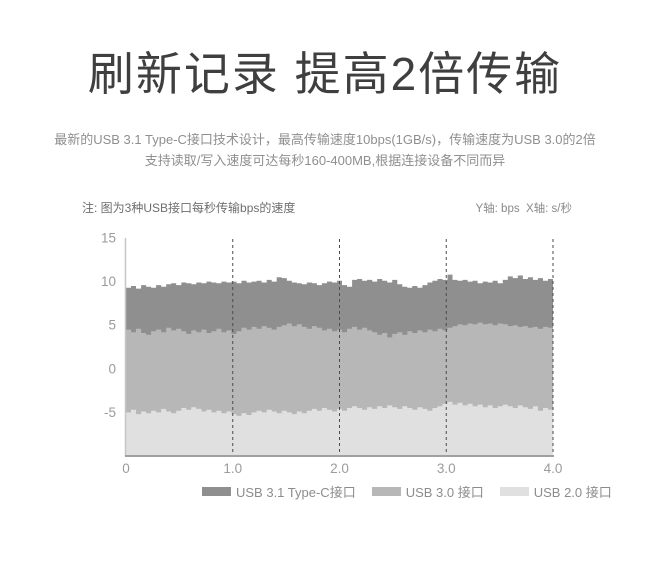 The image size is (650, 575). What do you see at coordinates (112, 368) in the screenshot?
I see `y-tick-label-0: 0` at bounding box center [112, 368].